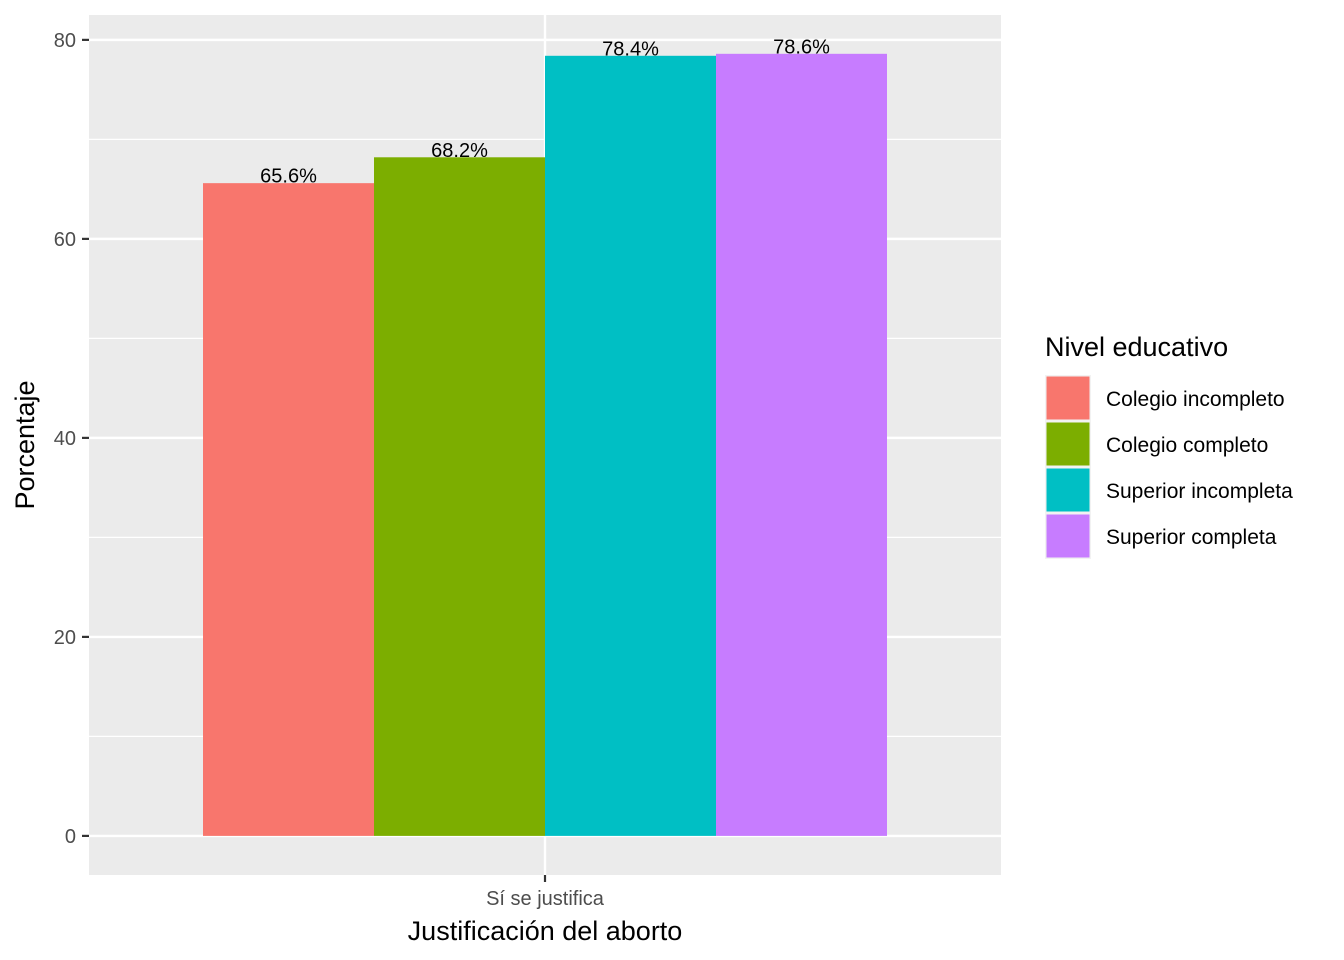 This screenshot has width=1344, height=960. I want to click on legend-title: Nivel educativo, so click(1136, 347).